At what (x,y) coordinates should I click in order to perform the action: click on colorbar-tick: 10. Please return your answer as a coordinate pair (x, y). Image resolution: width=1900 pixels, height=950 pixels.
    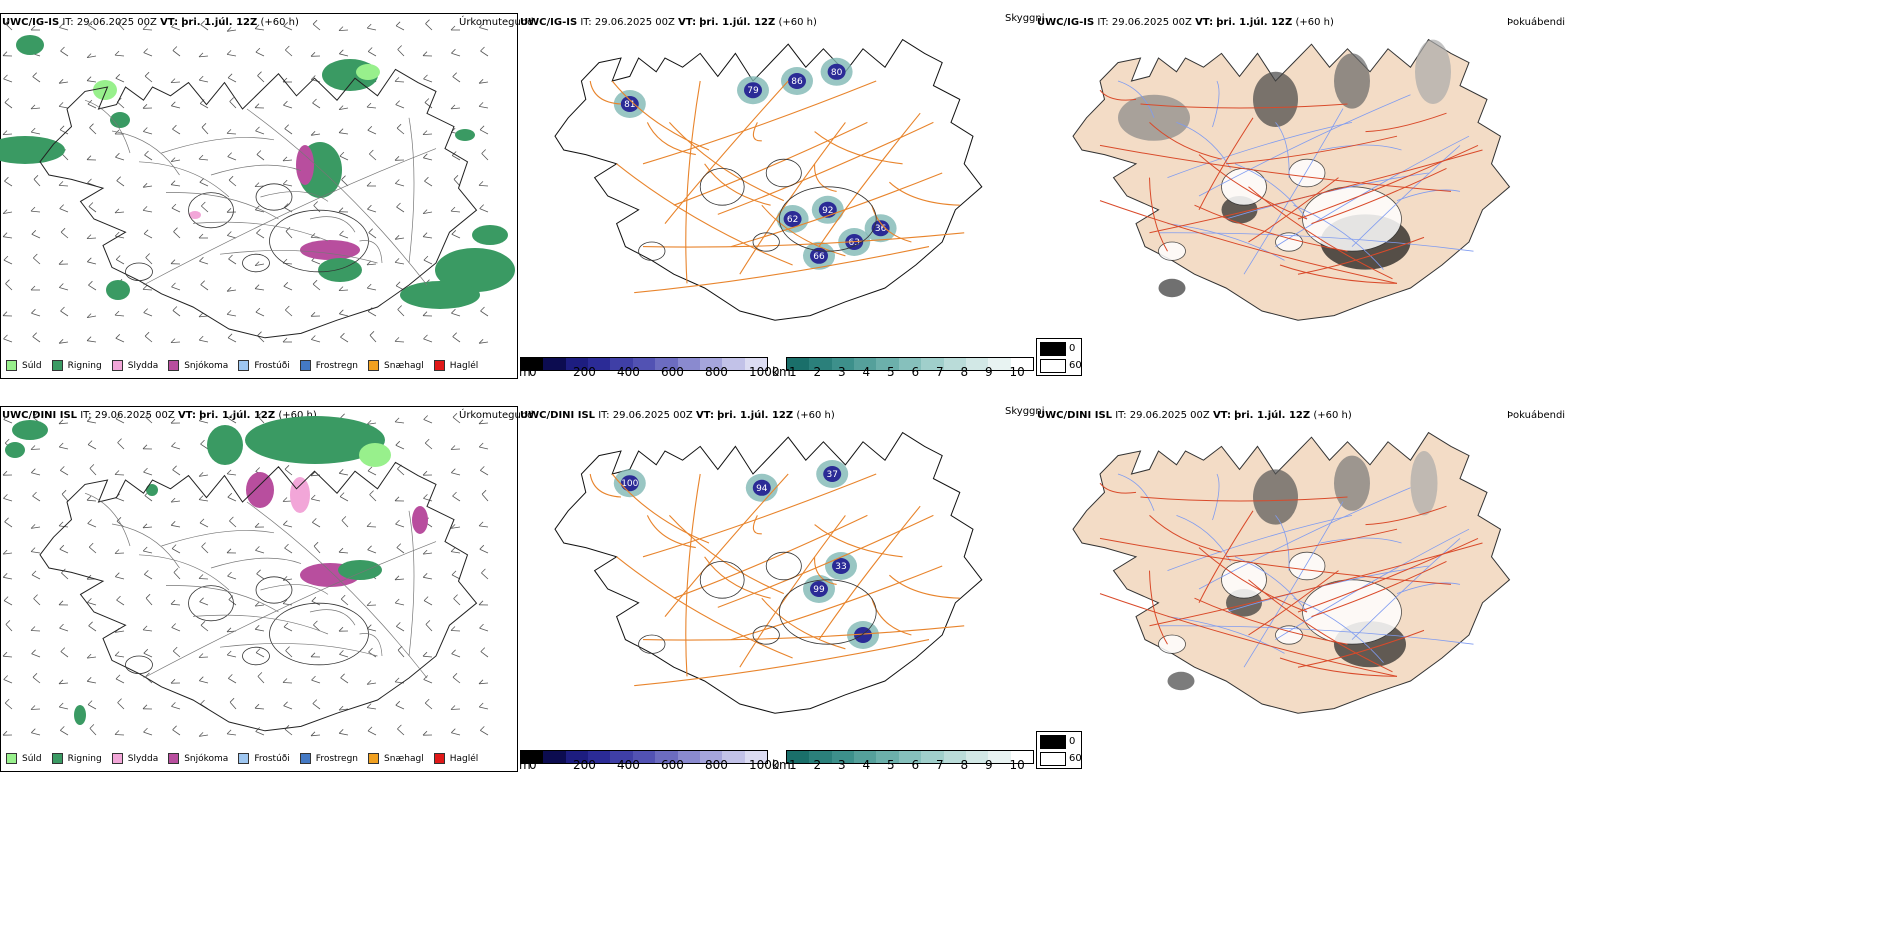
    Looking at the image, I should click on (1017, 765).